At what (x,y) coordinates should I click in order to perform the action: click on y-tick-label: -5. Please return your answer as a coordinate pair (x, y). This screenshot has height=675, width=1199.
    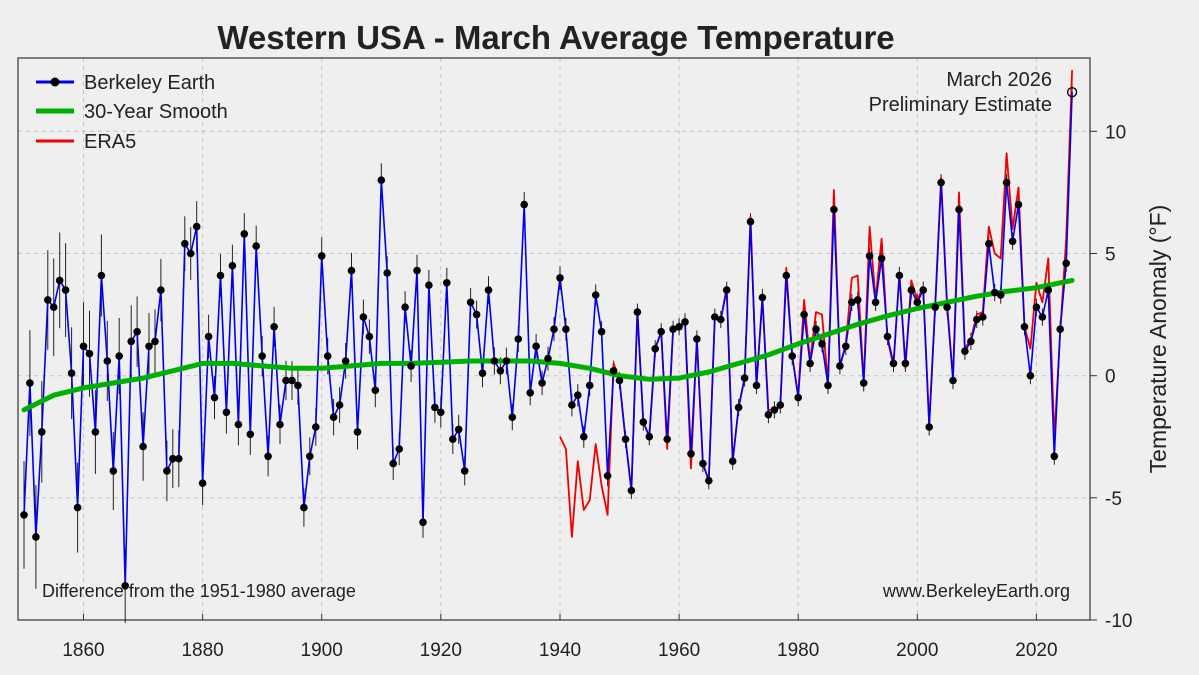
    Looking at the image, I should click on (1113, 499).